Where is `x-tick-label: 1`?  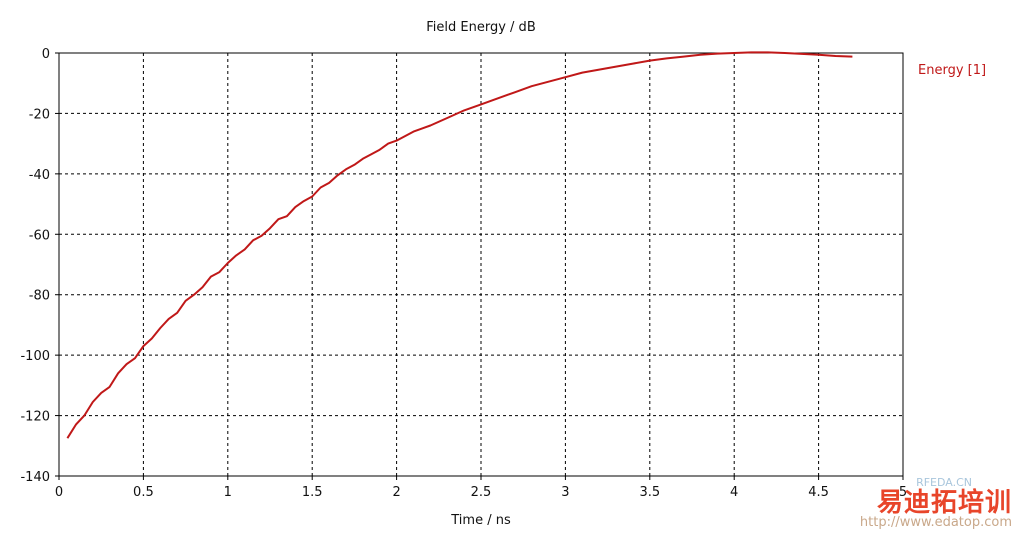
x-tick-label: 1 is located at coordinates (228, 492).